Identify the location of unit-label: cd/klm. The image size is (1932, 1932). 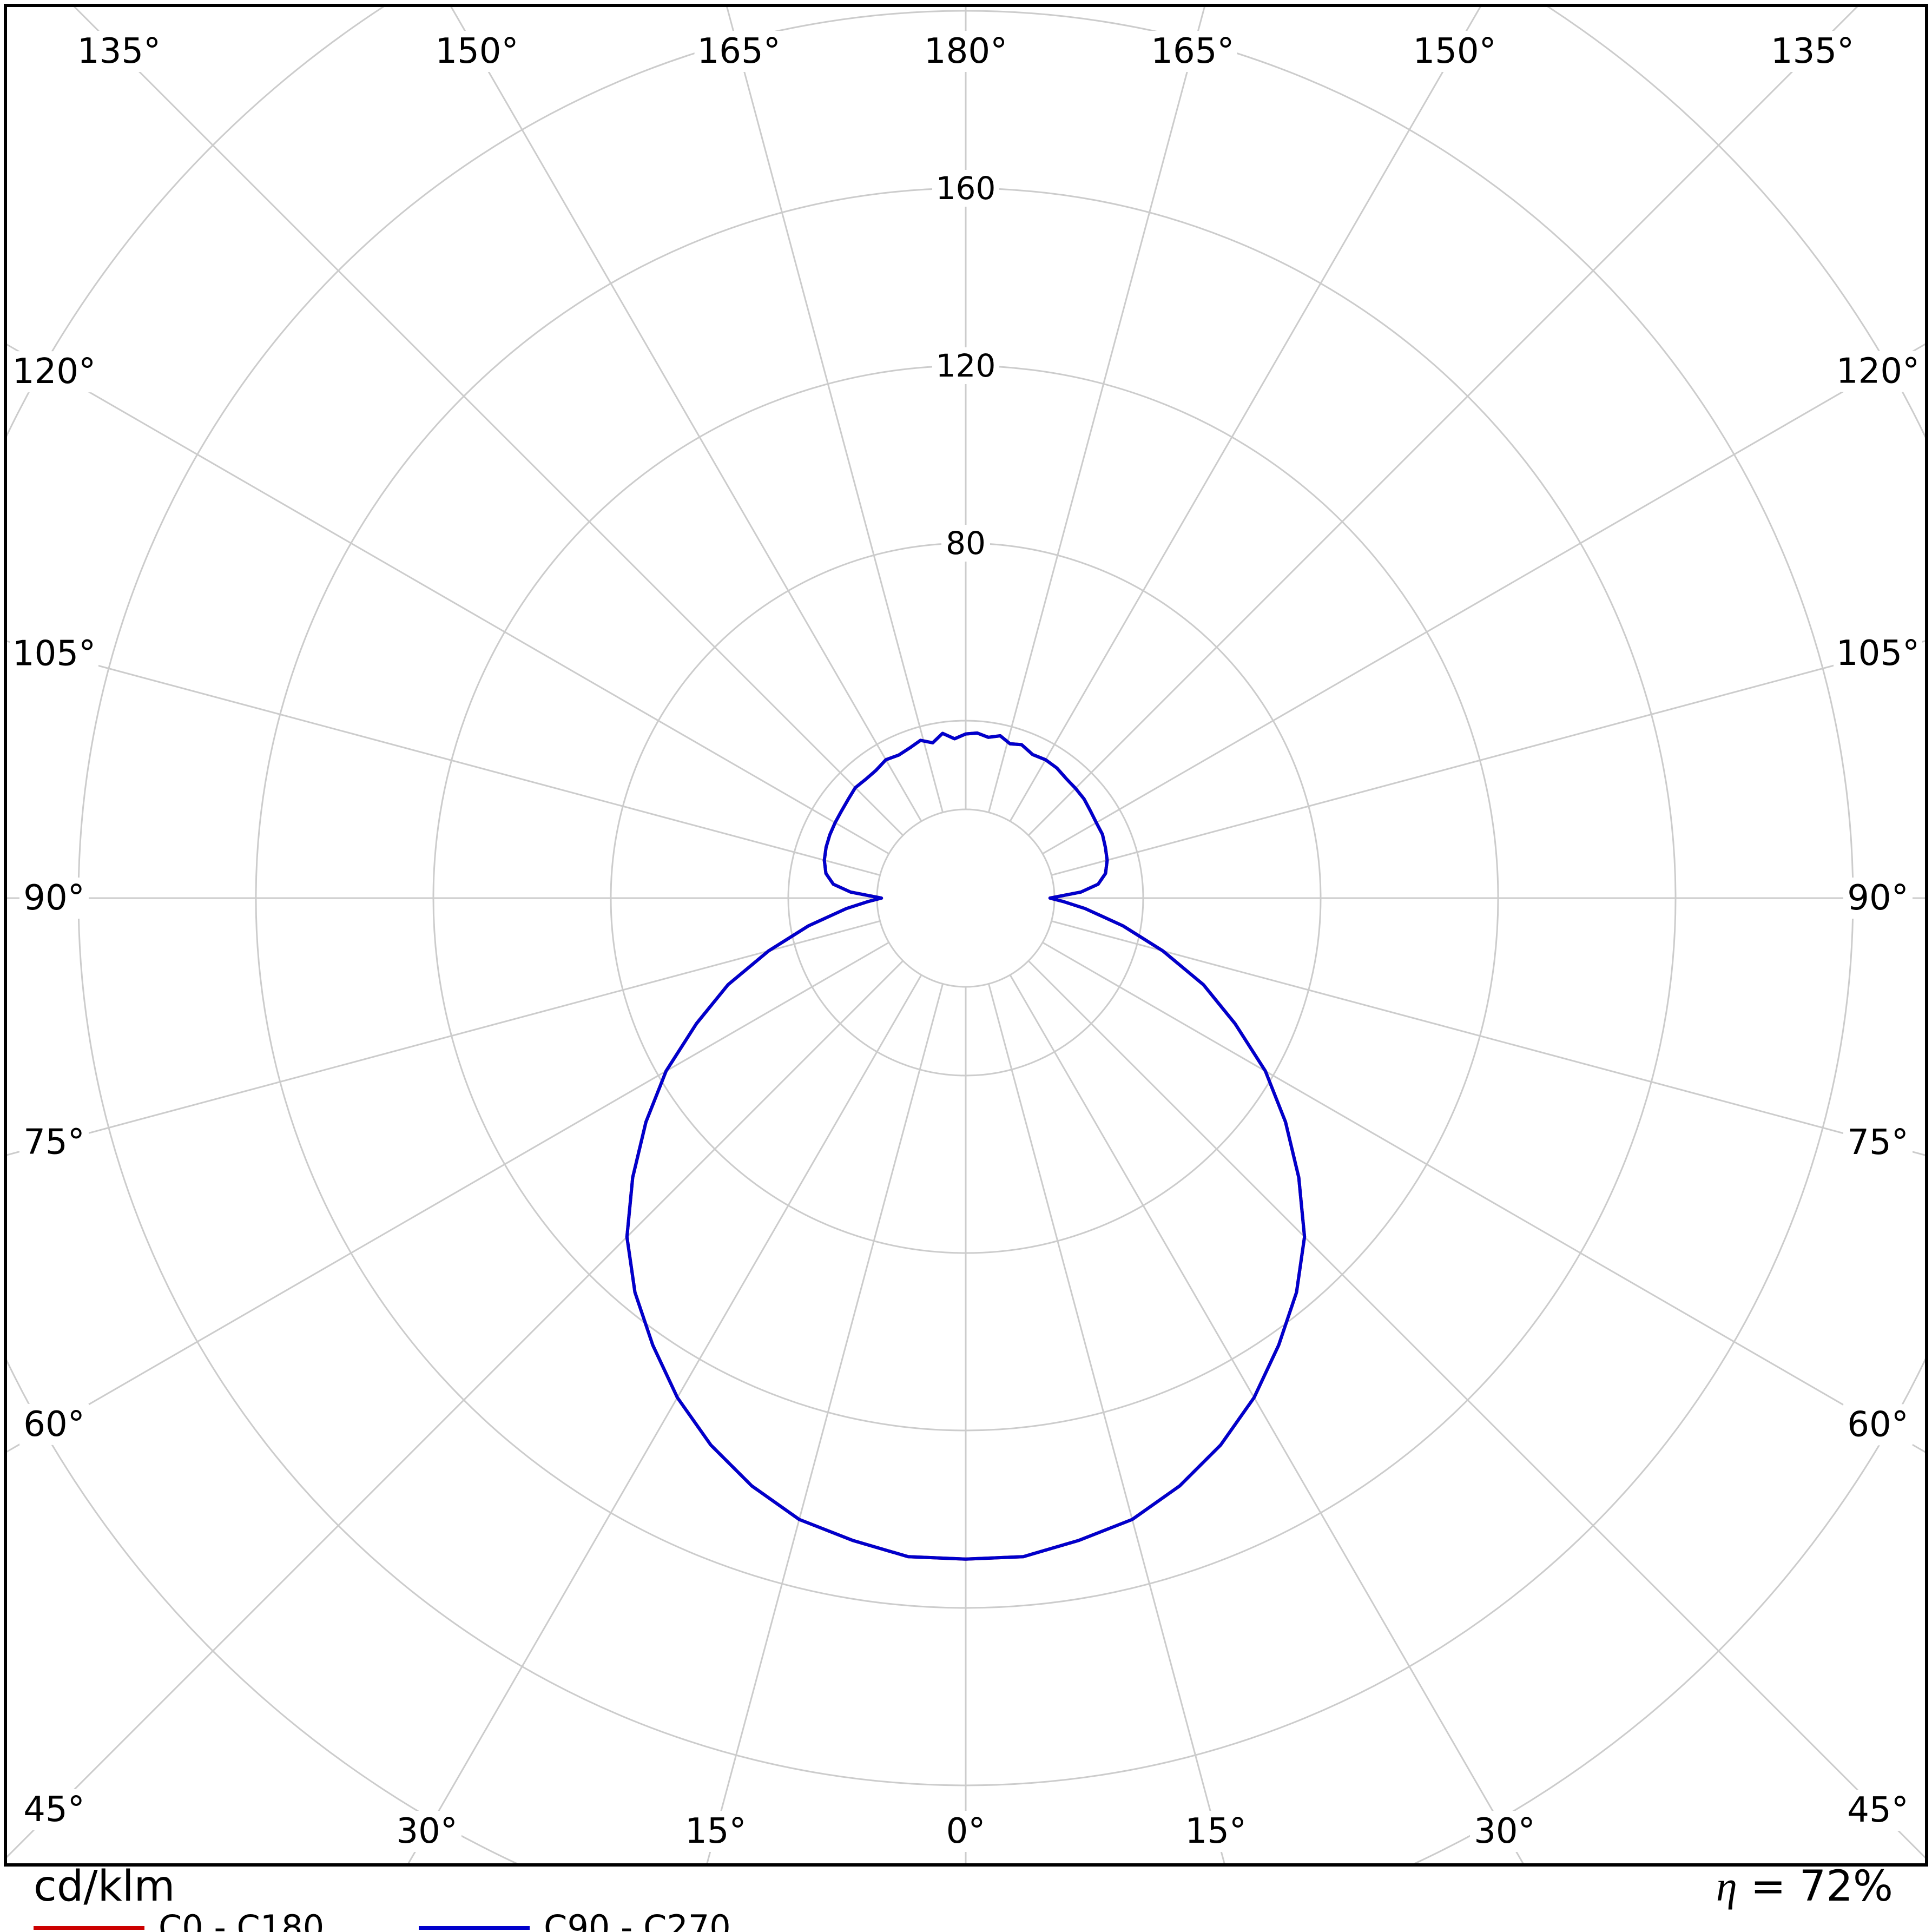
(104, 1886).